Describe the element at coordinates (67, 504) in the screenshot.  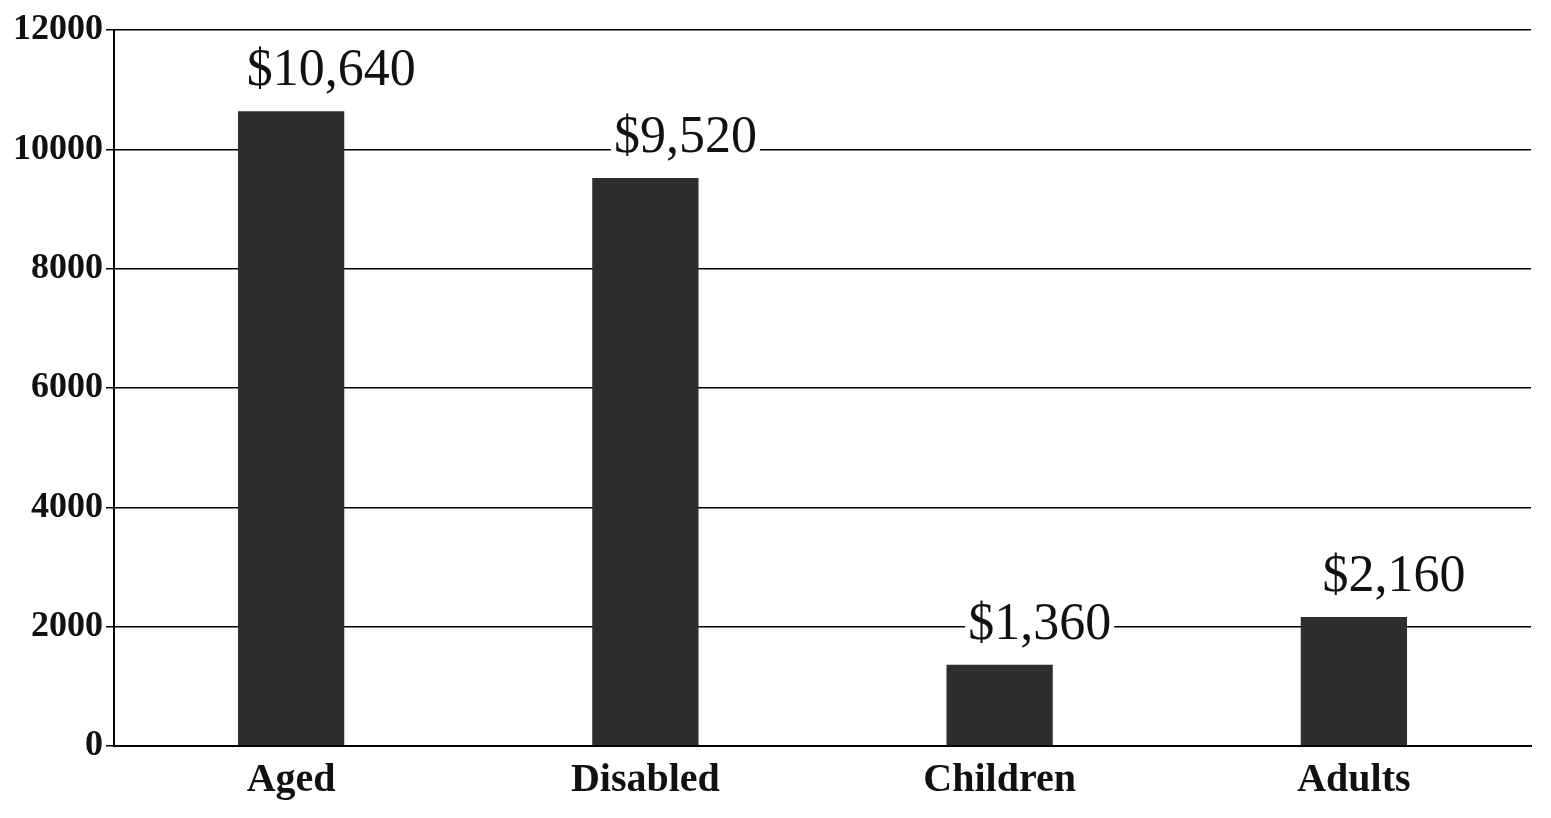
I see `y-tick-label: 4000` at that location.